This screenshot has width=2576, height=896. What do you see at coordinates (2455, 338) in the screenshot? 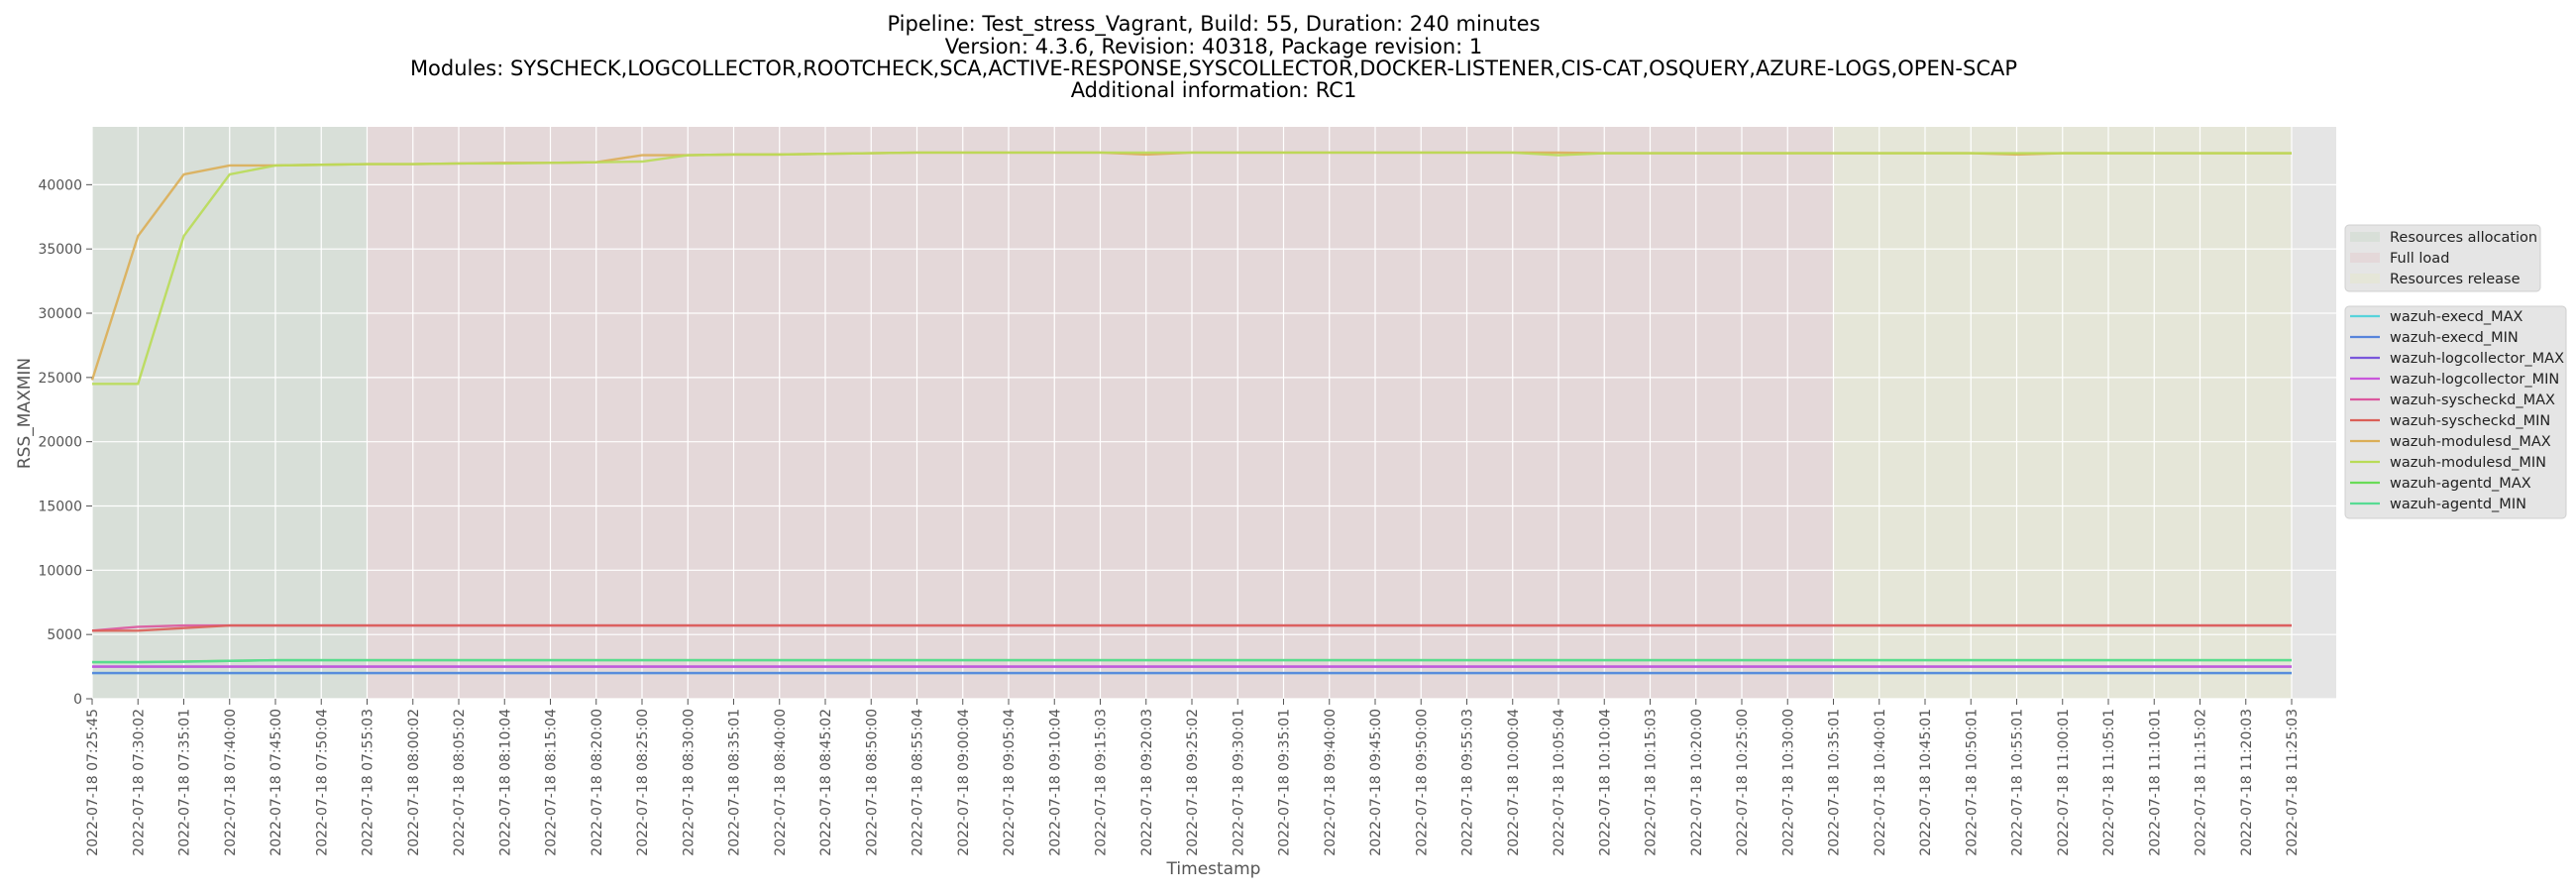
I see `legend-label: wazuh-execd_MIN` at bounding box center [2455, 338].